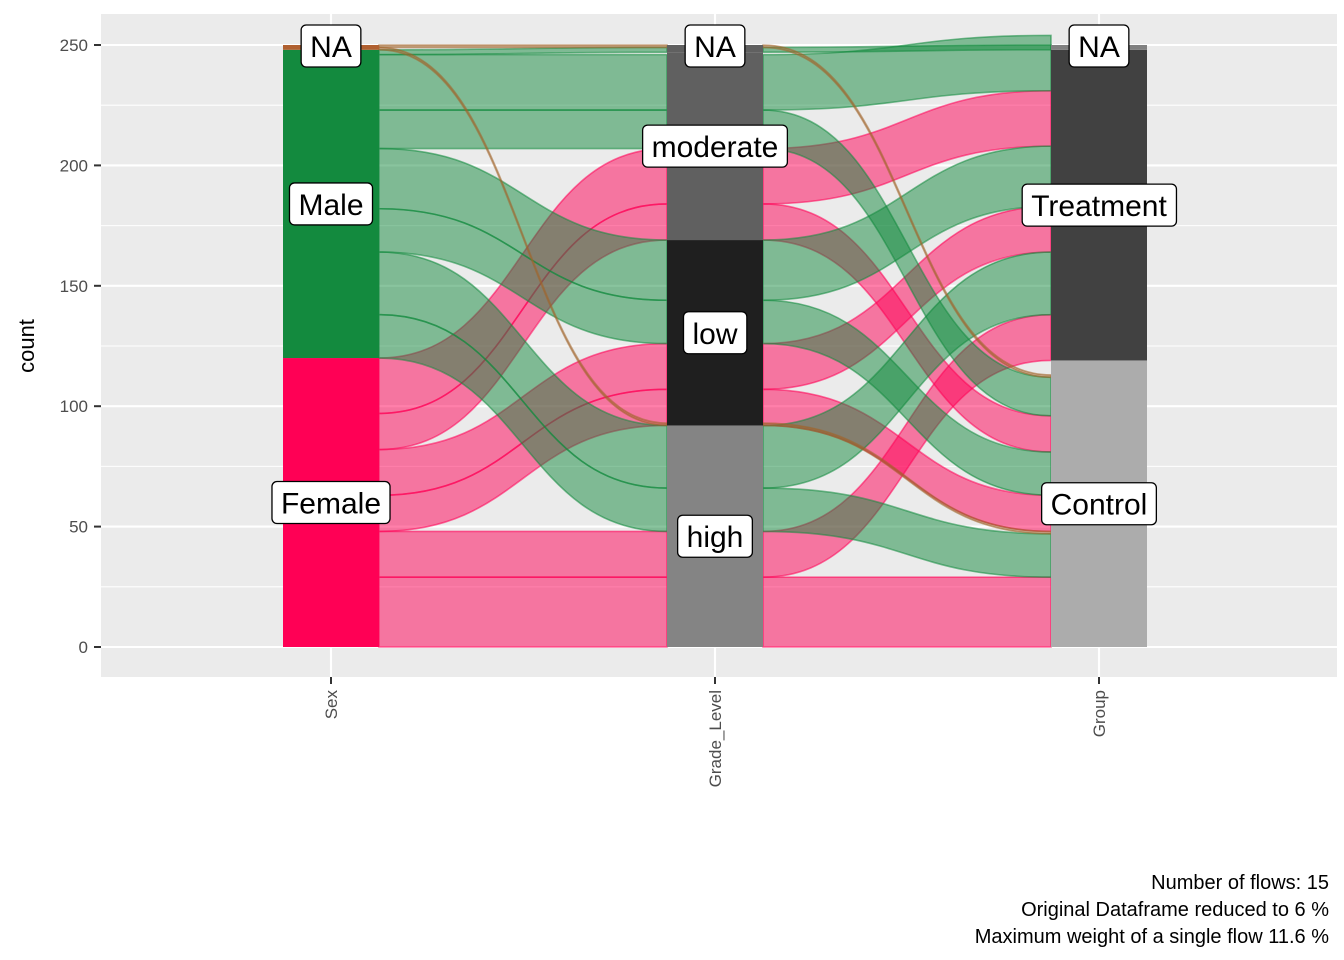  What do you see at coordinates (26, 346) in the screenshot?
I see `y-axis-title: count` at bounding box center [26, 346].